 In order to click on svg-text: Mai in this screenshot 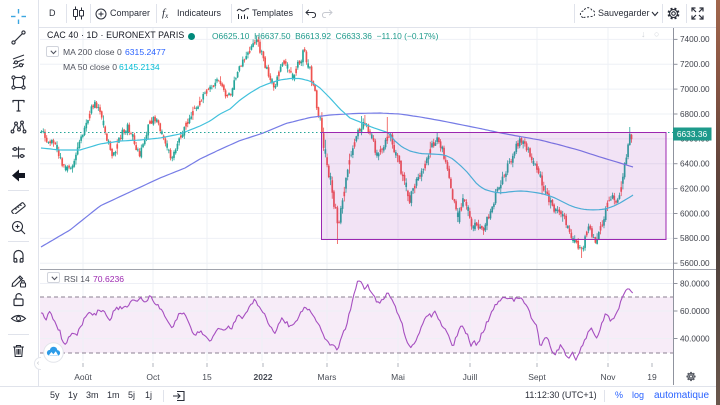, I will do `click(398, 377)`.